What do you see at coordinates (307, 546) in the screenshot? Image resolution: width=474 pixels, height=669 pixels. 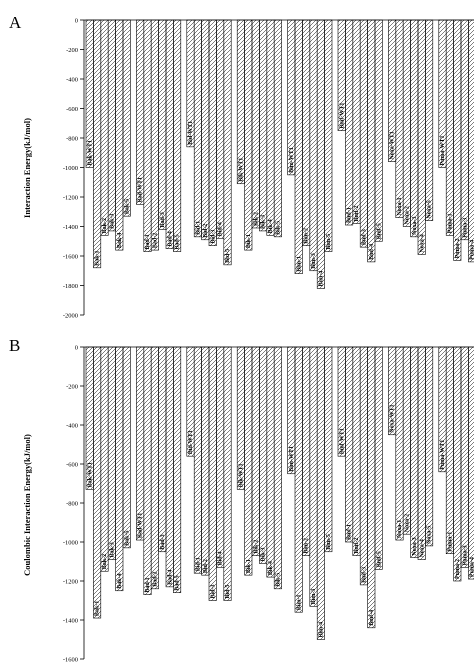 I see `bar-label: Bim-2` at bounding box center [307, 546].